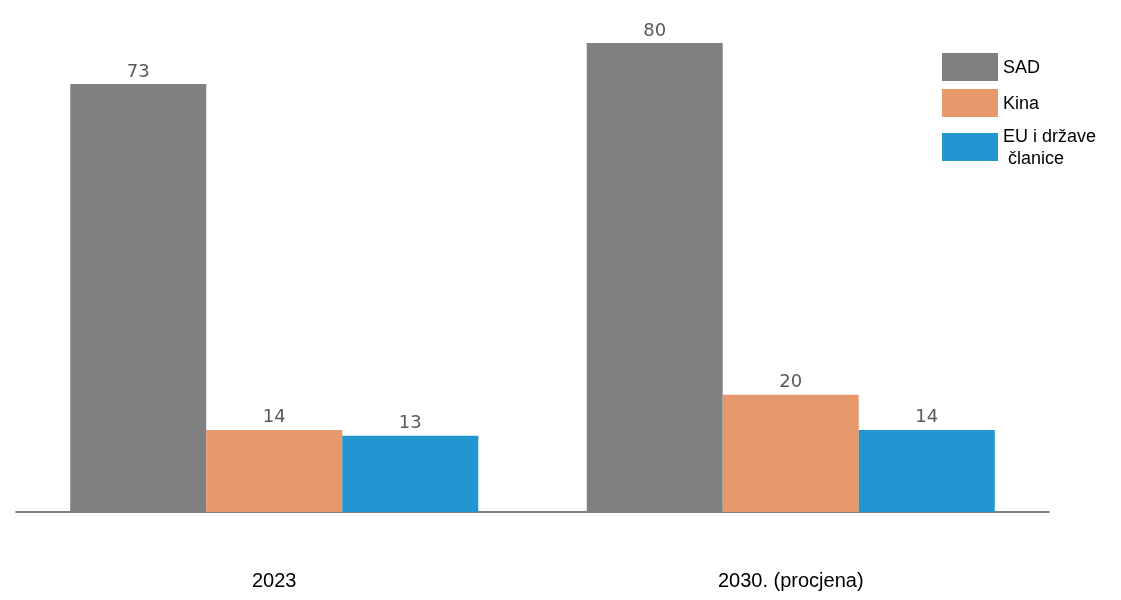 Image resolution: width=1121 pixels, height=600 pixels. What do you see at coordinates (1022, 103) in the screenshot?
I see `legend-label: Kina` at bounding box center [1022, 103].